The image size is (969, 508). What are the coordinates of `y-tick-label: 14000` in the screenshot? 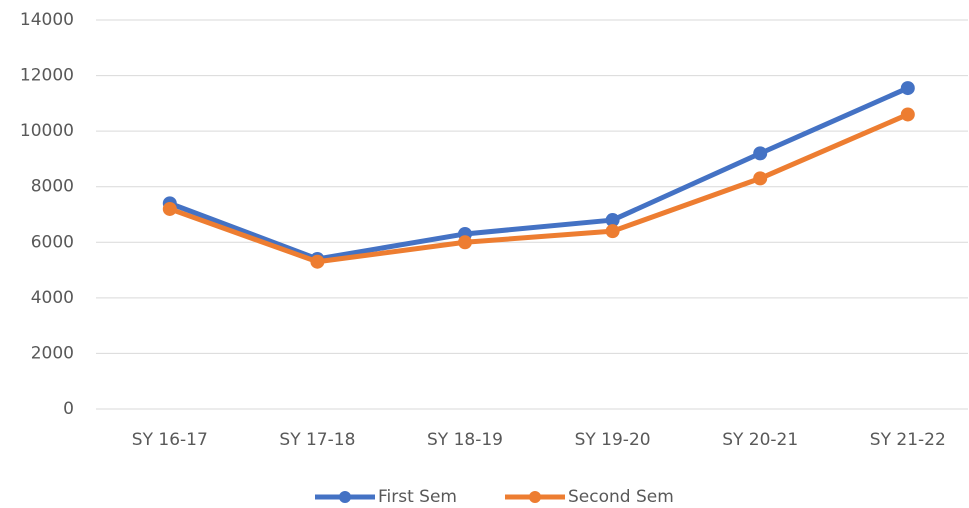 It's located at (47, 20).